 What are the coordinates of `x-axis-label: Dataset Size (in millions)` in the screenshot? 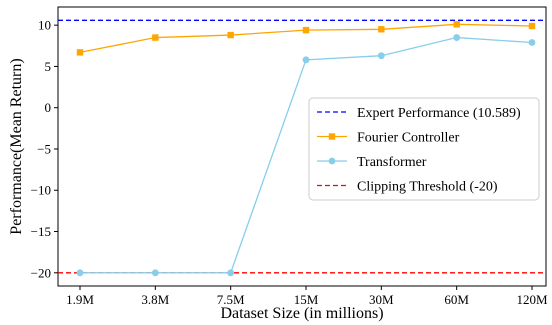 It's located at (301, 313).